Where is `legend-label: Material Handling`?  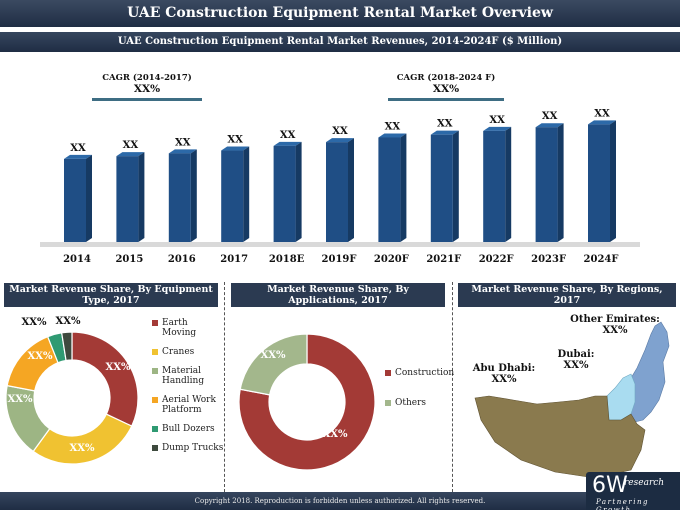 legend-label: Material Handling is located at coordinates (183, 376).